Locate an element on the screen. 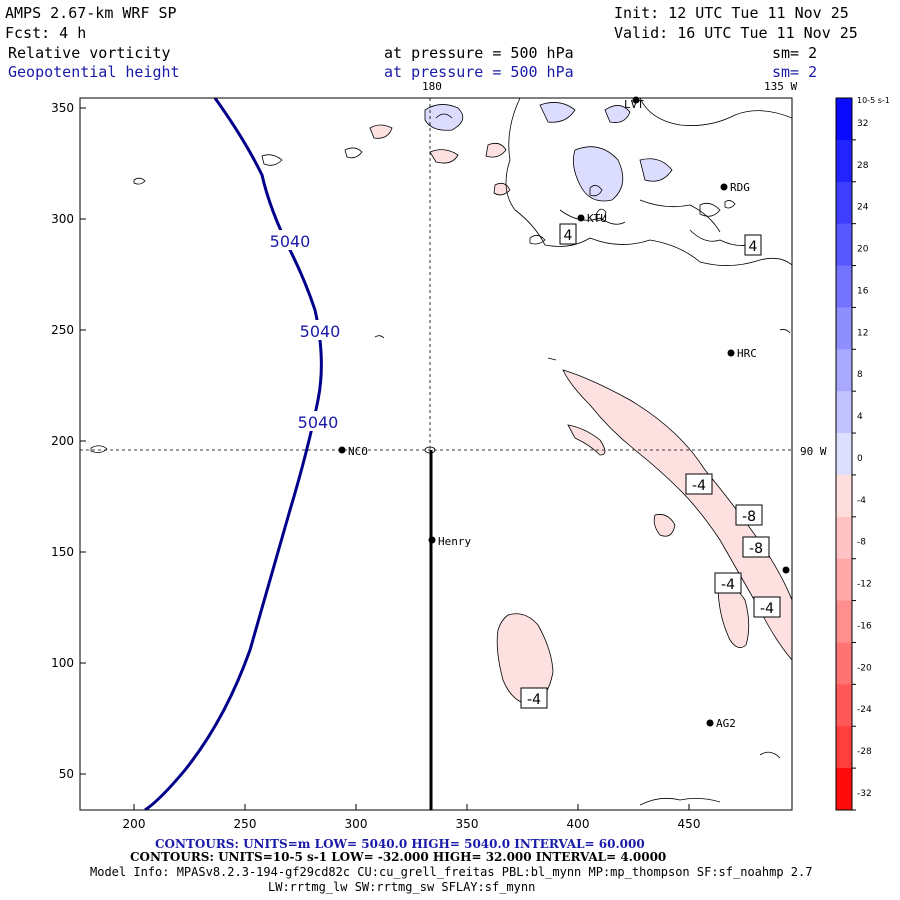 This screenshot has width=900, height=900. field2-smoothing: sm= 2 is located at coordinates (795, 72).